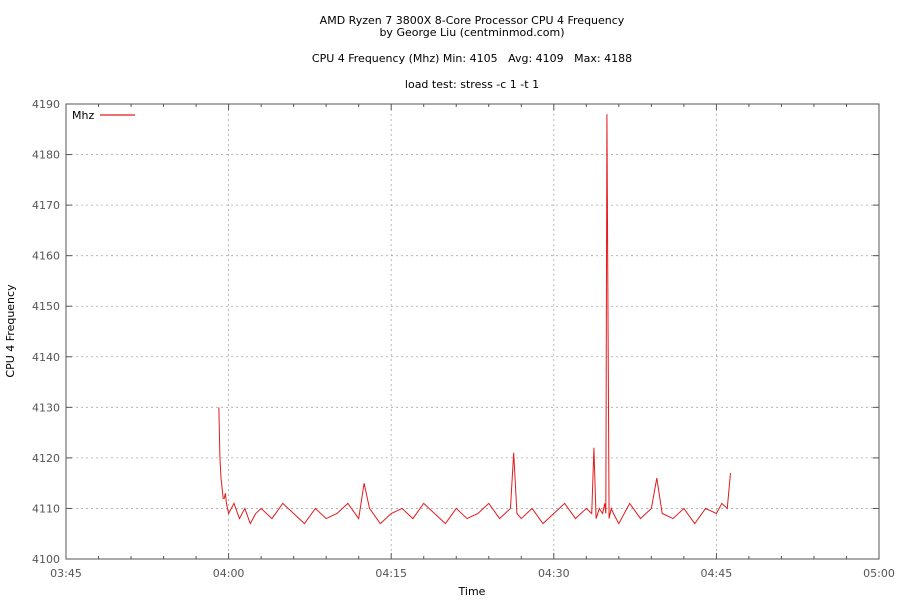  Describe the element at coordinates (46, 205) in the screenshot. I see `y-tick-label: 4170` at that location.